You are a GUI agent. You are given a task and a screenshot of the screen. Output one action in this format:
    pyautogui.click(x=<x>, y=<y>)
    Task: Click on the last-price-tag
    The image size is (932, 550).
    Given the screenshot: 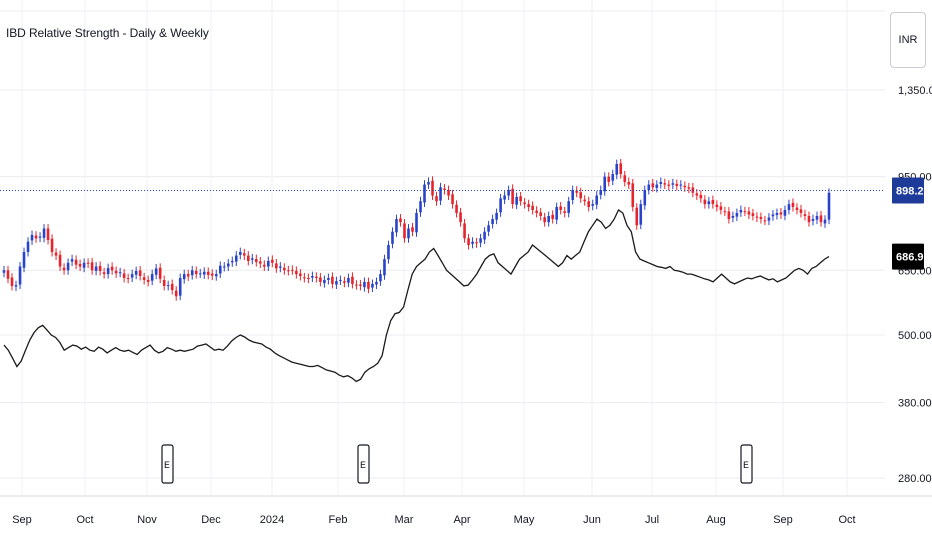 What is the action you would take?
    pyautogui.click(x=908, y=190)
    